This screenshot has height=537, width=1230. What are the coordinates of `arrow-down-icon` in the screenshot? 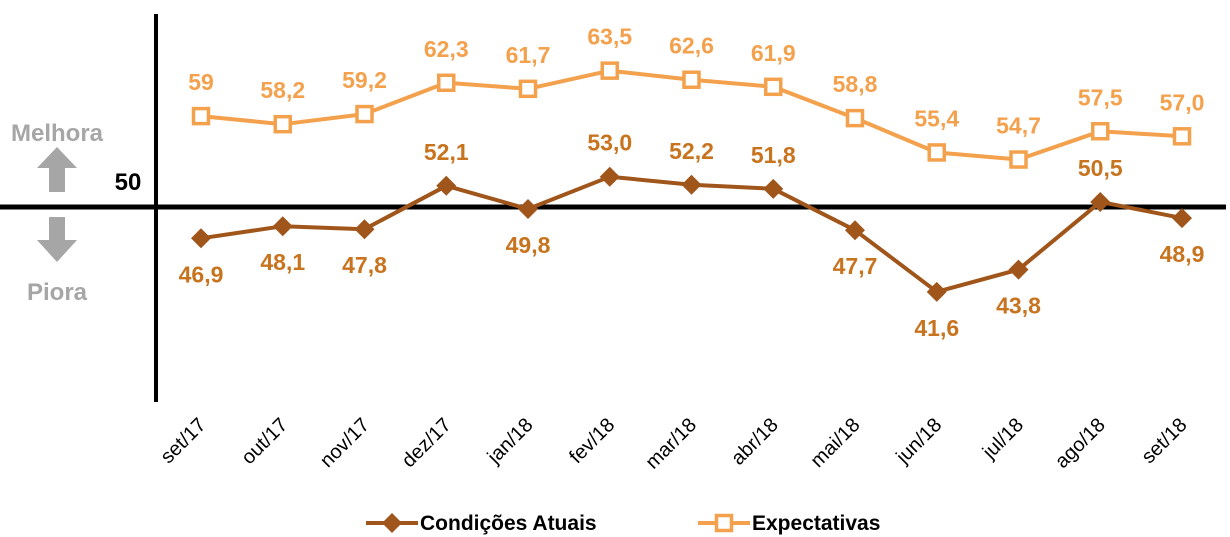 It's located at (57, 239).